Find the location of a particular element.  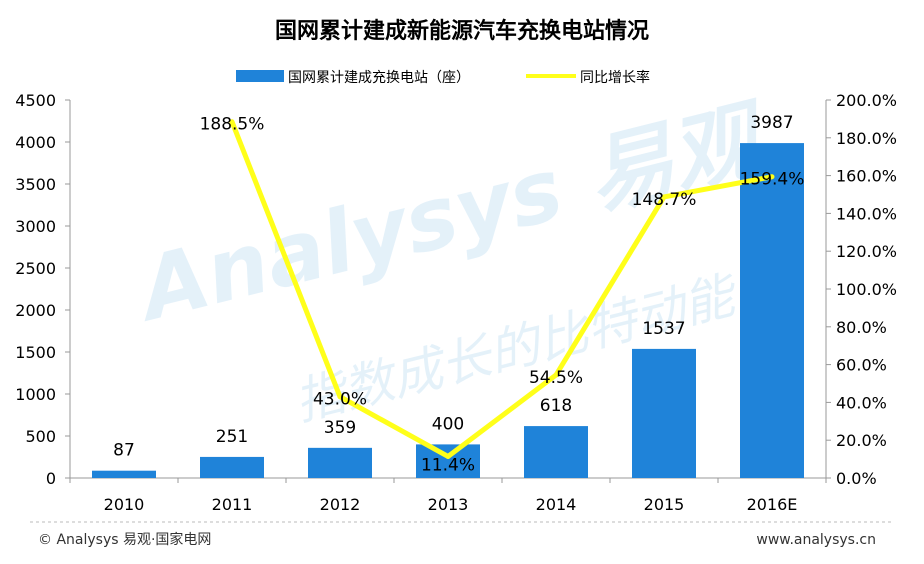

legend-line-label: 同比增长率 is located at coordinates (615, 77).